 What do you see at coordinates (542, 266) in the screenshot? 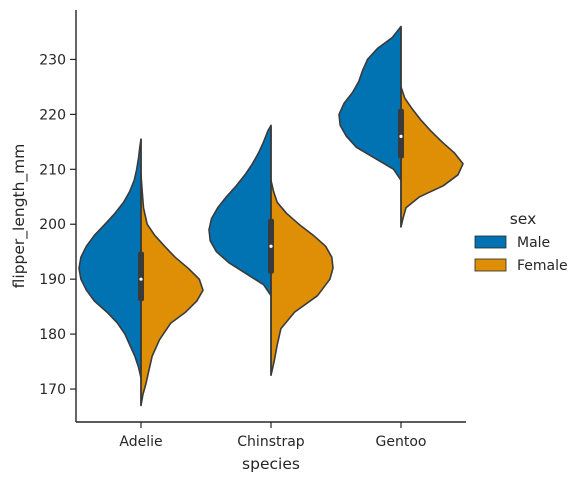
I see `legend-label-female: Female` at bounding box center [542, 266].